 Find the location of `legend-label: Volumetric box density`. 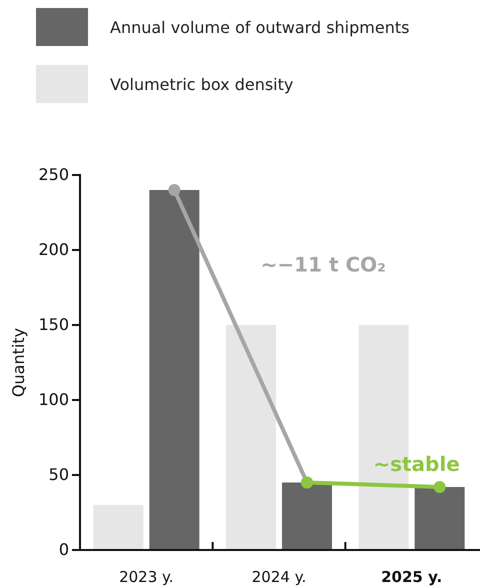

legend-label: Volumetric box density is located at coordinates (202, 84).